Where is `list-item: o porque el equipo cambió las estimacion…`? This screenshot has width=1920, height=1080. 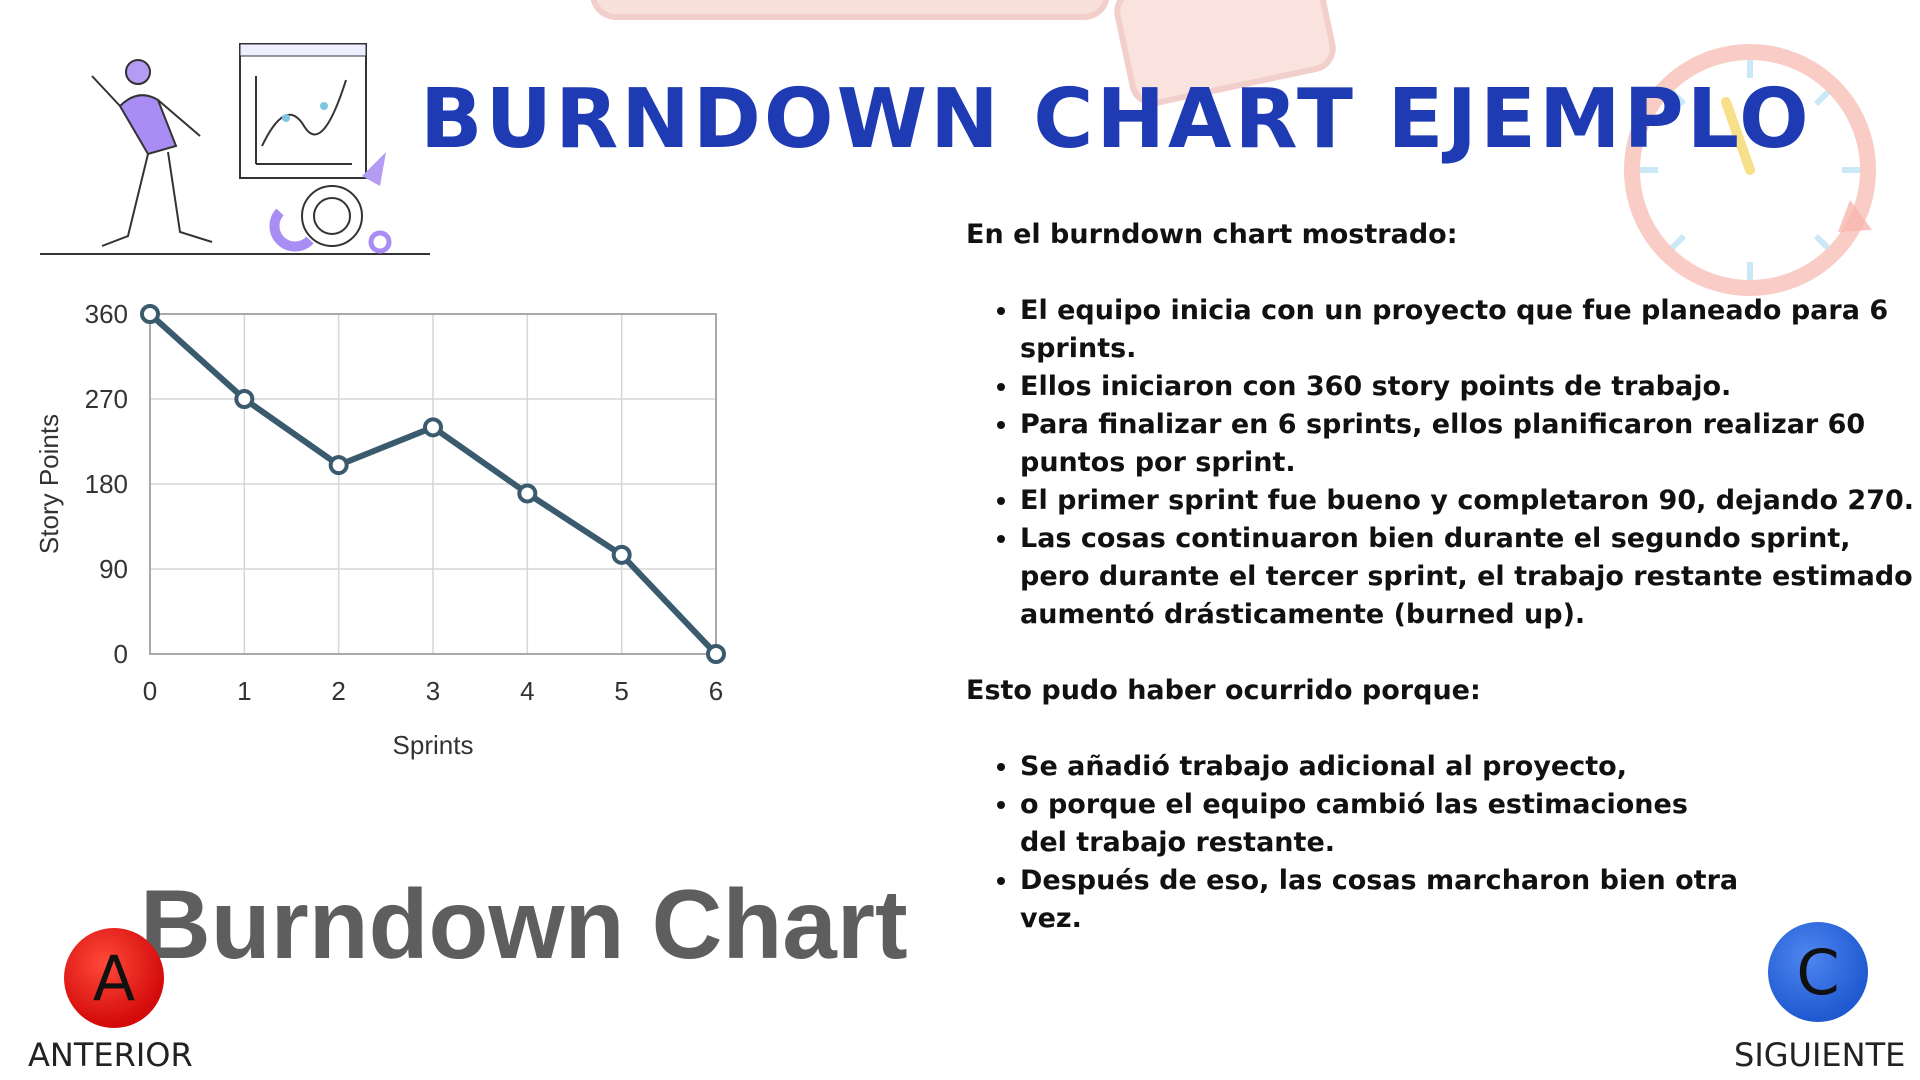 list-item: o porque el equipo cambió las estimacion… is located at coordinates (1373, 824).